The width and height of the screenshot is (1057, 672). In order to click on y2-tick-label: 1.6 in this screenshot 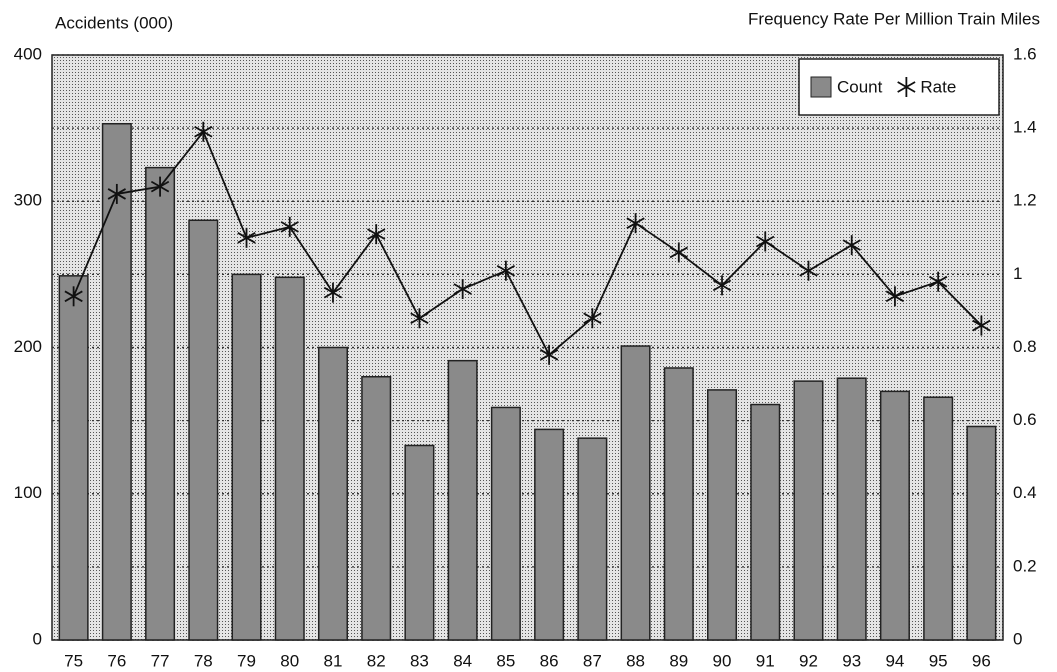, I will do `click(1025, 53)`.